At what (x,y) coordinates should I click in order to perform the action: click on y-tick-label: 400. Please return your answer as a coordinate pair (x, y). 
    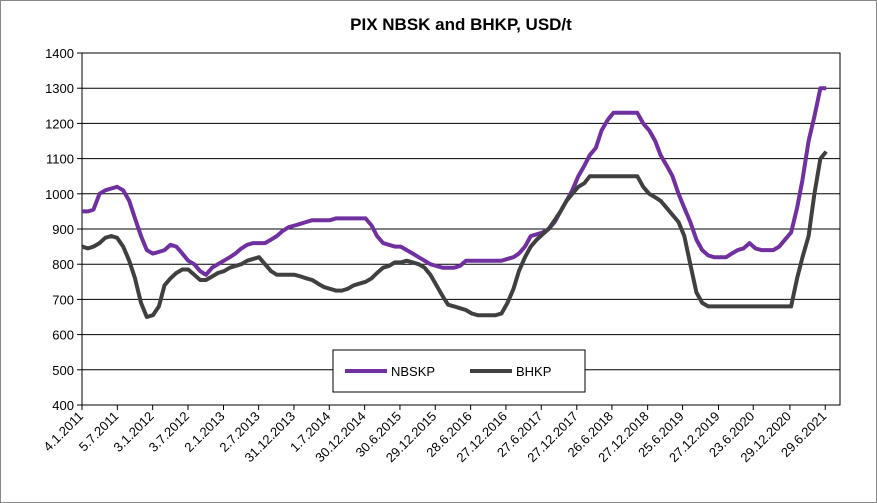
    Looking at the image, I should click on (63, 405).